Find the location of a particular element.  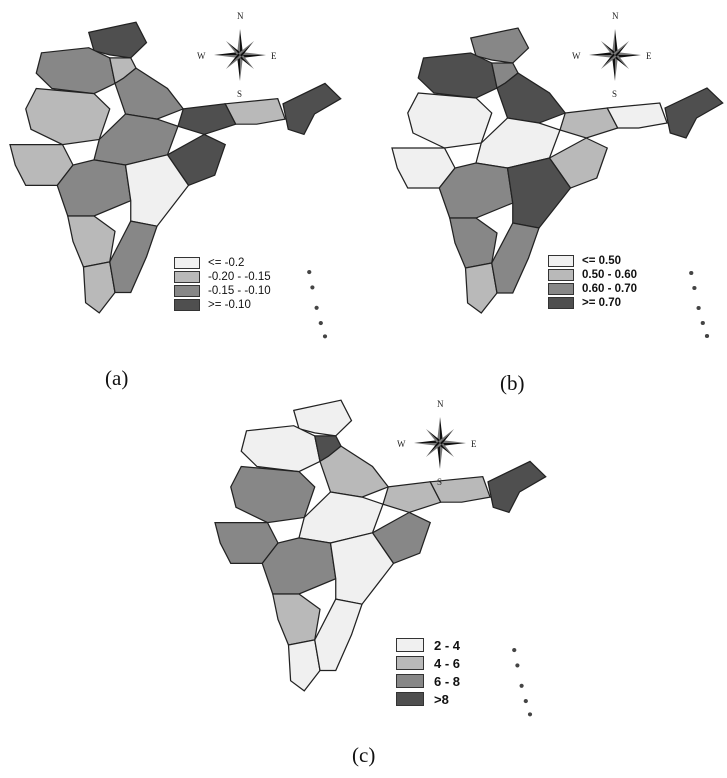

legend-item: 0.60 - 0.70 is located at coordinates (623, 289).